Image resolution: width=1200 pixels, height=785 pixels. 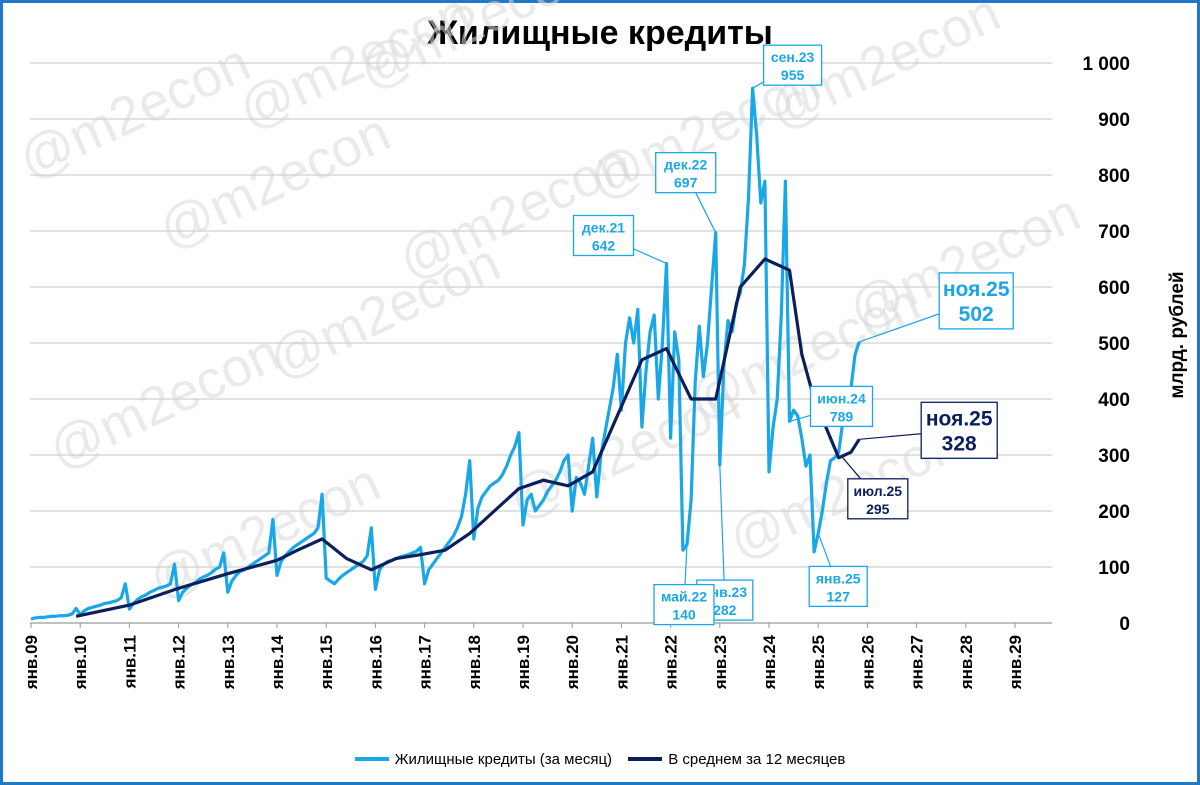 What do you see at coordinates (31, 662) in the screenshot?
I see `x-tick-label: янв.09` at bounding box center [31, 662].